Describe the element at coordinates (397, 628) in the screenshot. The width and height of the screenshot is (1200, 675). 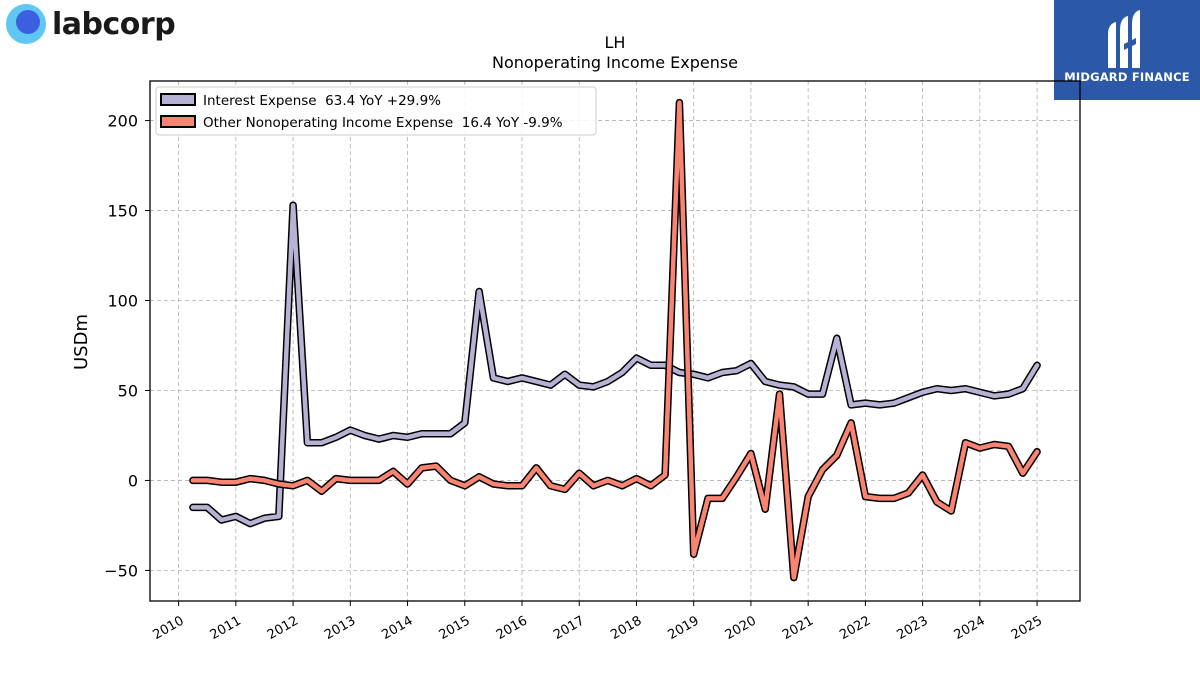
I see `x-tick-label: 2014` at that location.